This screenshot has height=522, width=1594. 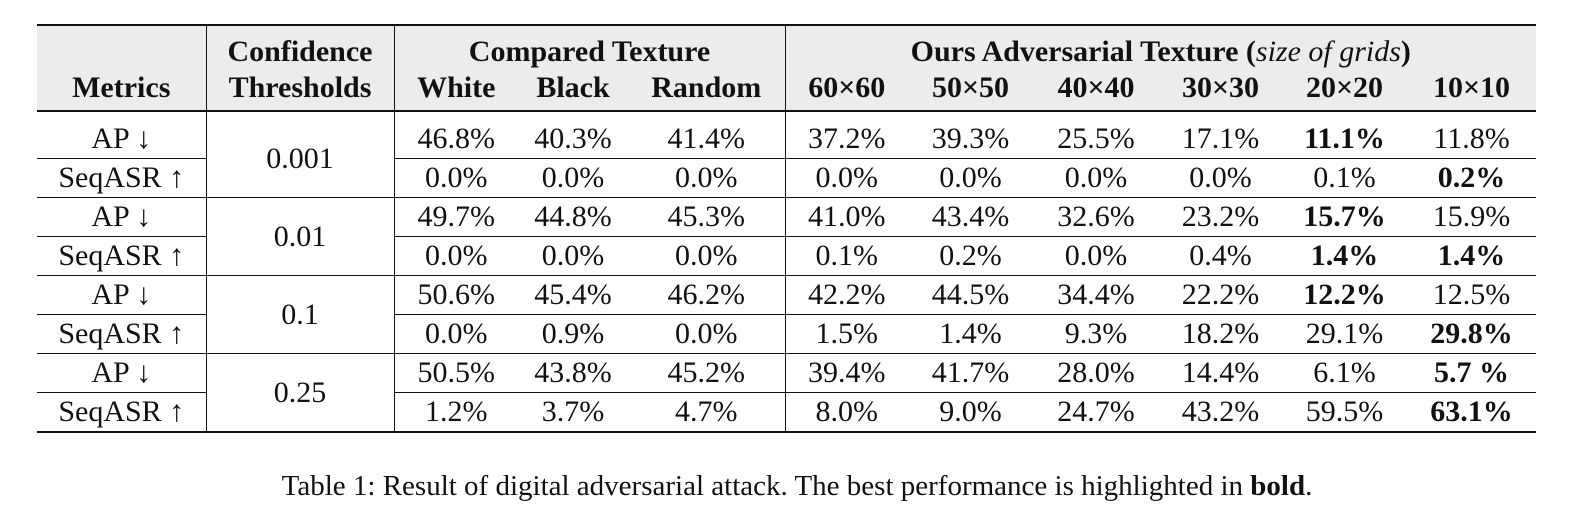 I want to click on data-cell: 6.1%, so click(x=1345, y=373).